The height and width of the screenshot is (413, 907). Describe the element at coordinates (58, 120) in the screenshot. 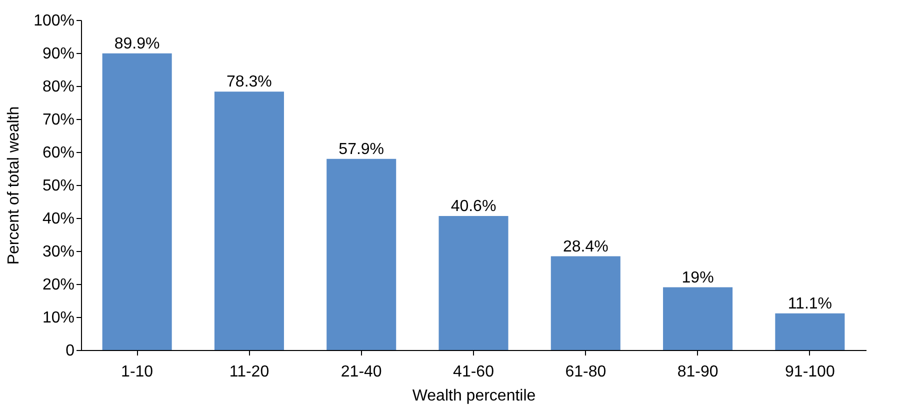

I see `y-tick-label: 70%` at that location.